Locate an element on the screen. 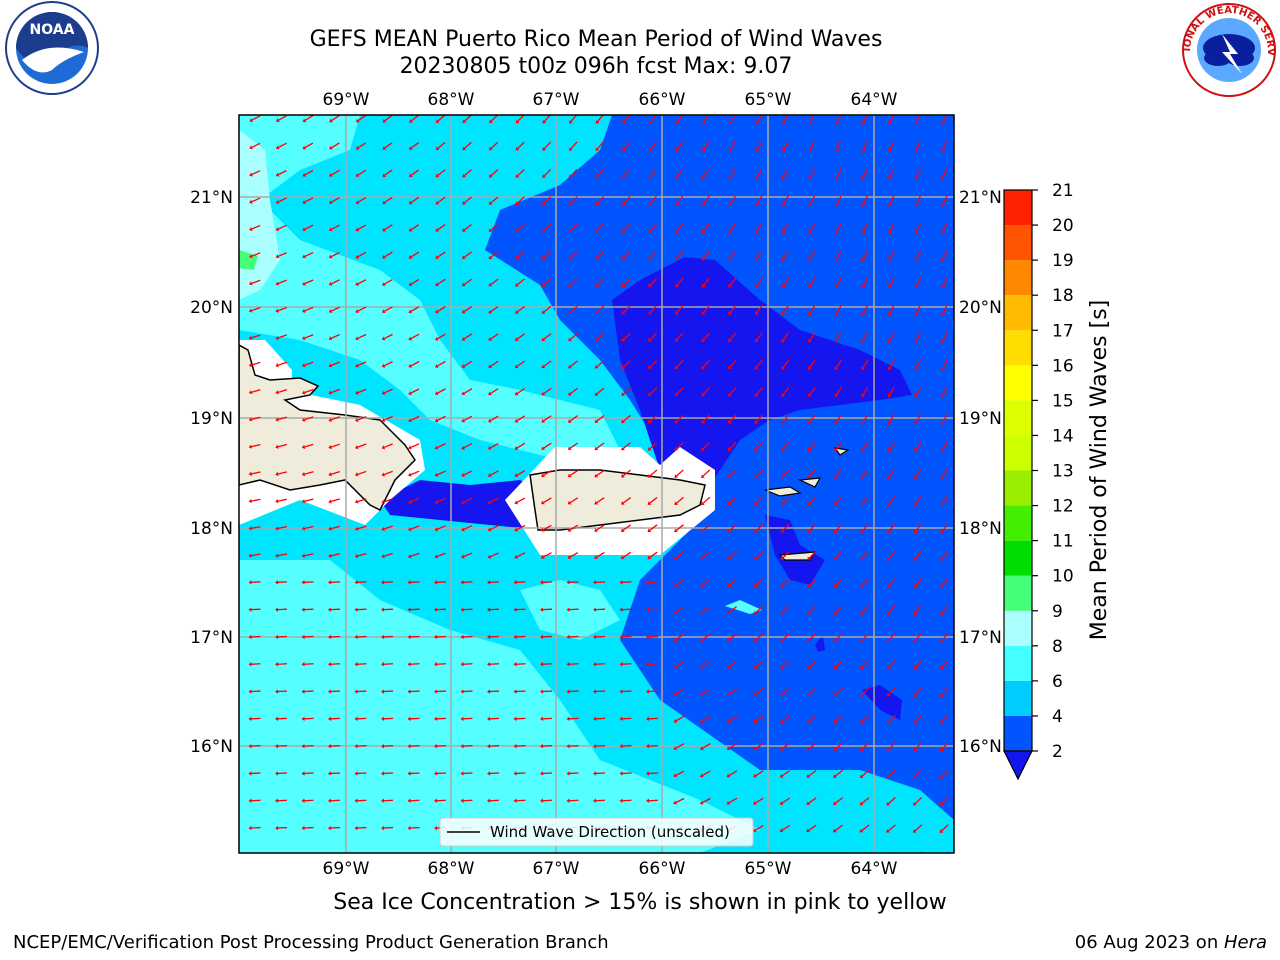  wind-direction-legend: Wind Wave Direction (unscaled) is located at coordinates (596, 832).